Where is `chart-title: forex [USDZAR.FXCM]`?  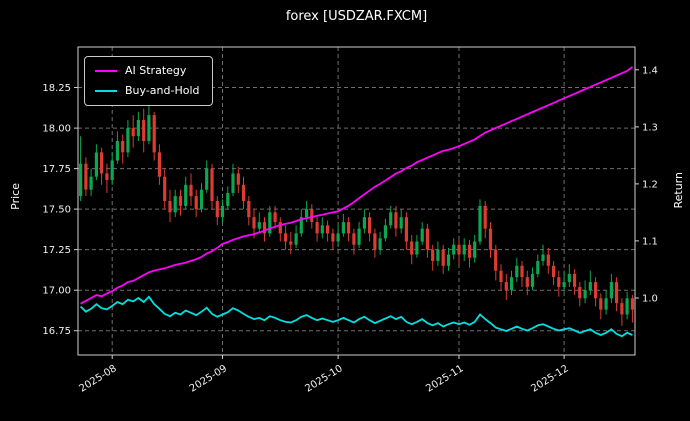
chart-title: forex [USDZAR.FXCM] is located at coordinates (356, 16).